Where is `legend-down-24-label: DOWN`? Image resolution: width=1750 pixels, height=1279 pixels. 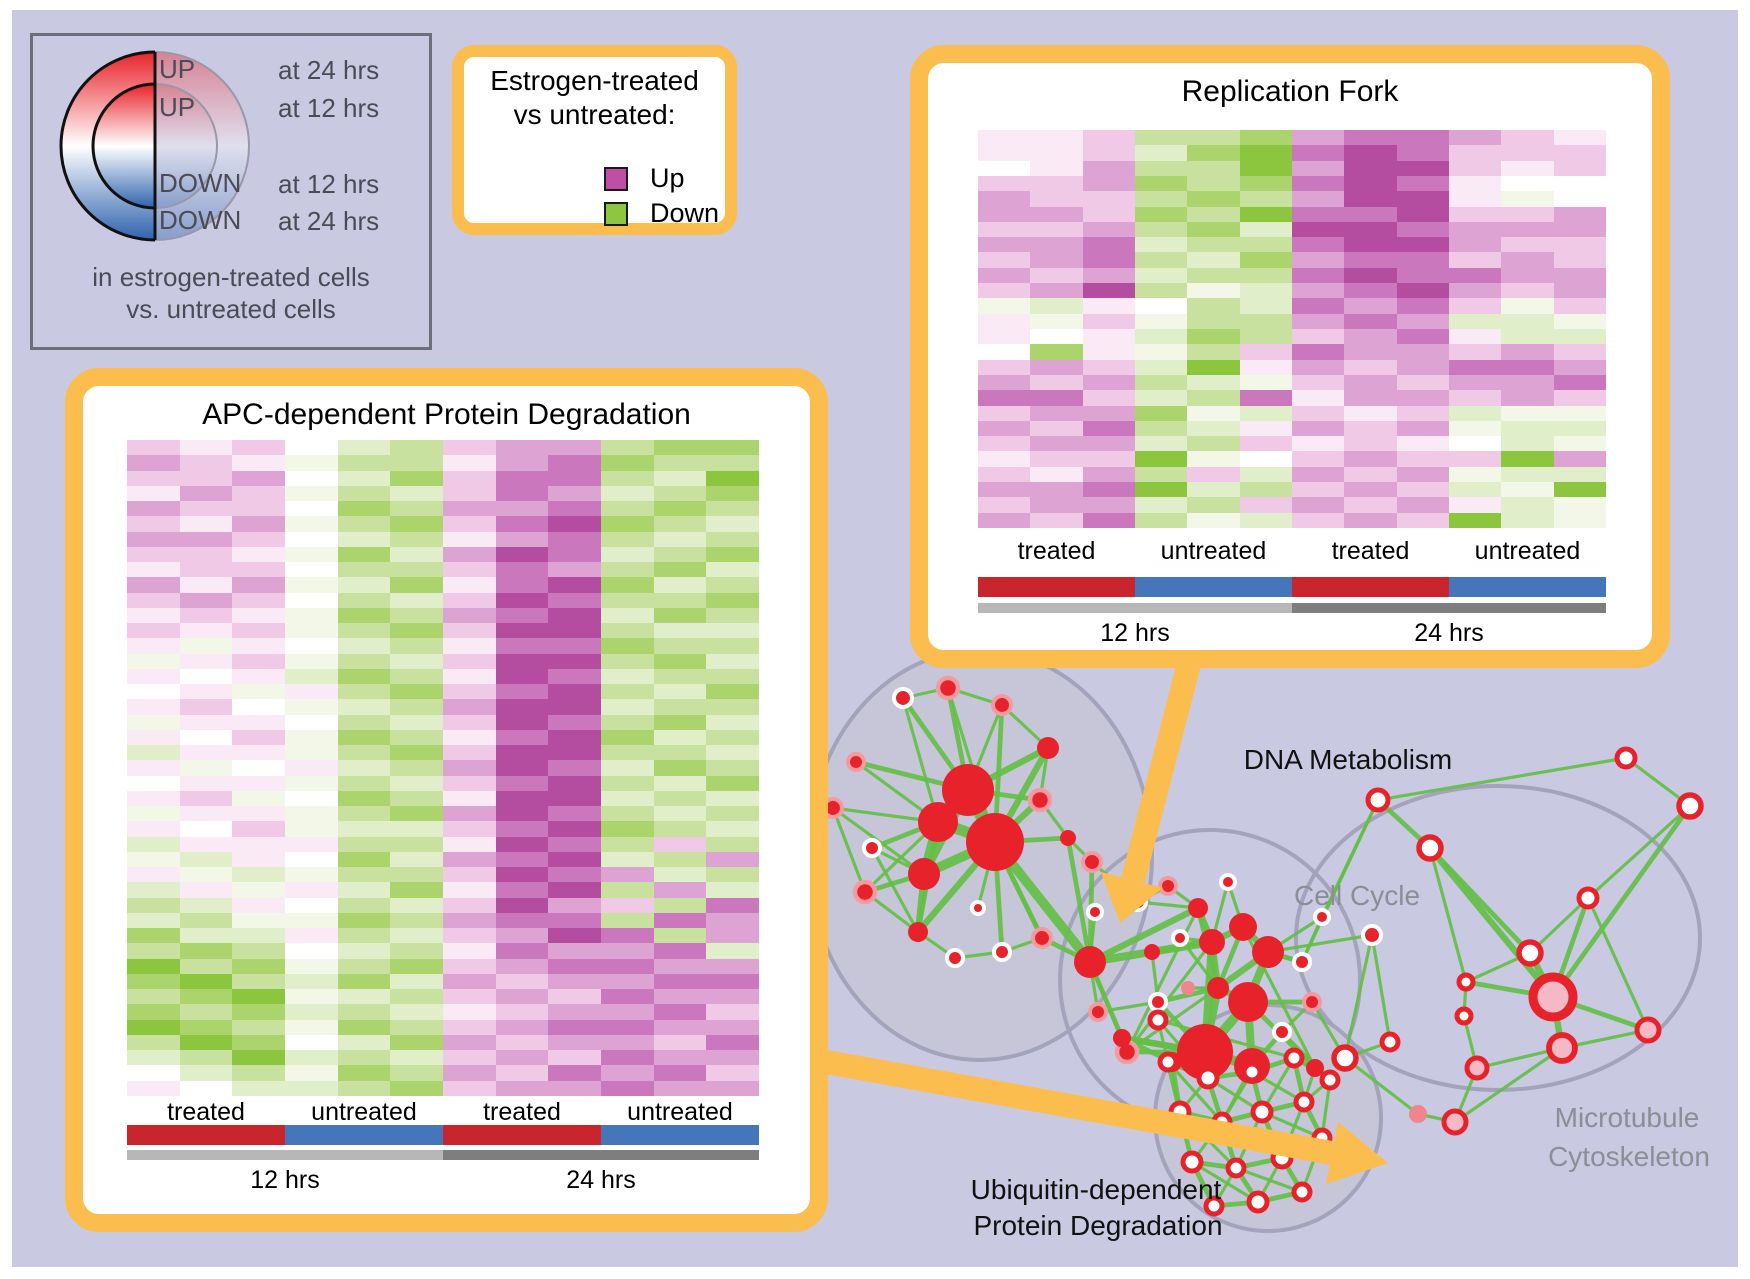
legend-down-24-label: DOWN is located at coordinates (200, 220).